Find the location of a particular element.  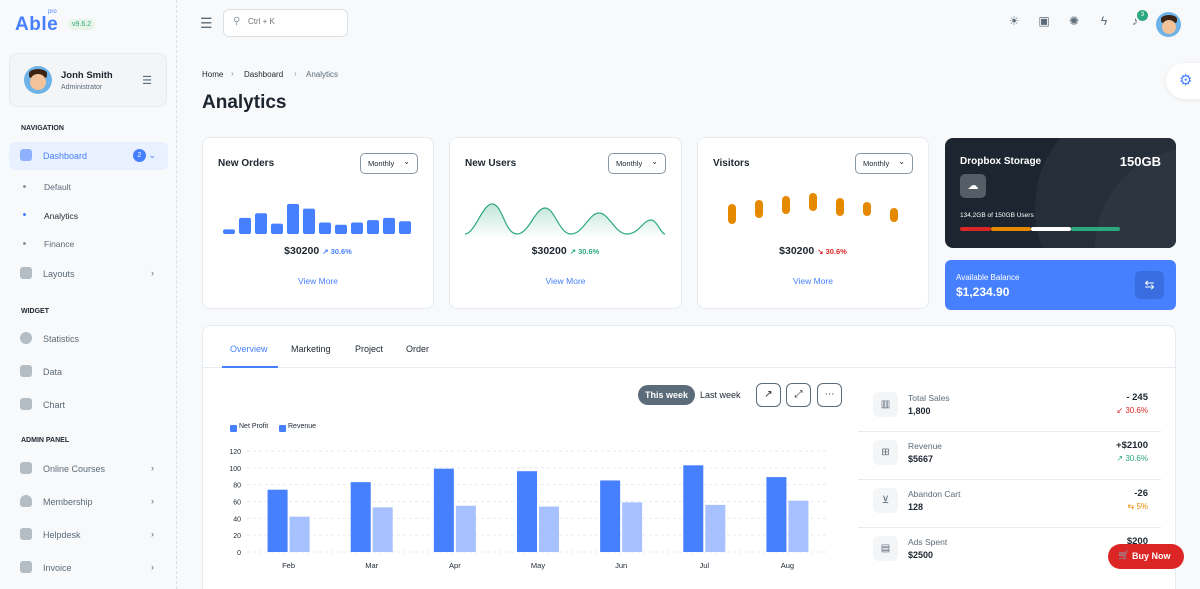

y-tick-label: 0 is located at coordinates (239, 553).